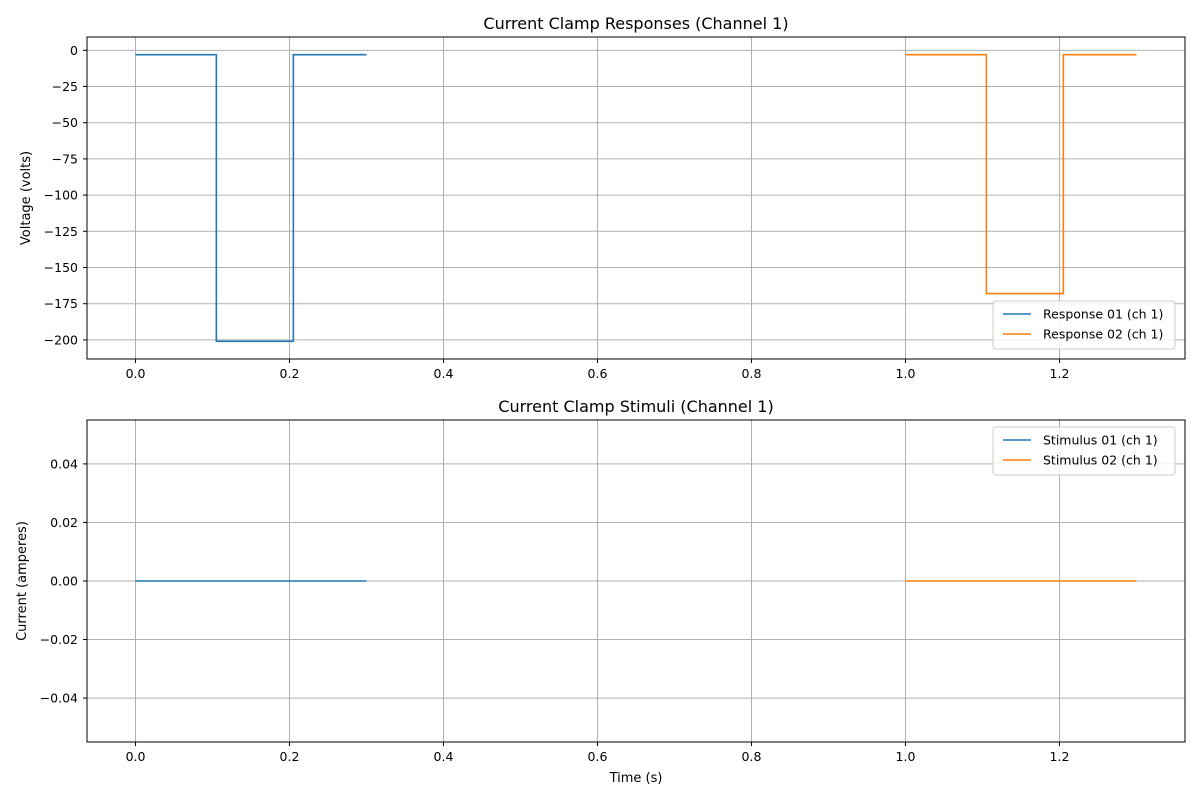 The height and width of the screenshot is (800, 1200). I want to click on responses-legend: Response 01 (ch 1) Response 02 (ch 1), so click(1084, 325).